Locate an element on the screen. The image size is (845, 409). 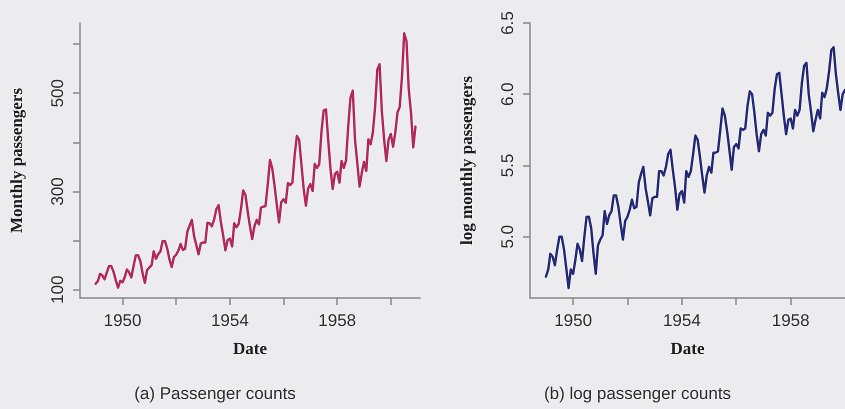
y-tick-label: 300 is located at coordinates (57, 191).